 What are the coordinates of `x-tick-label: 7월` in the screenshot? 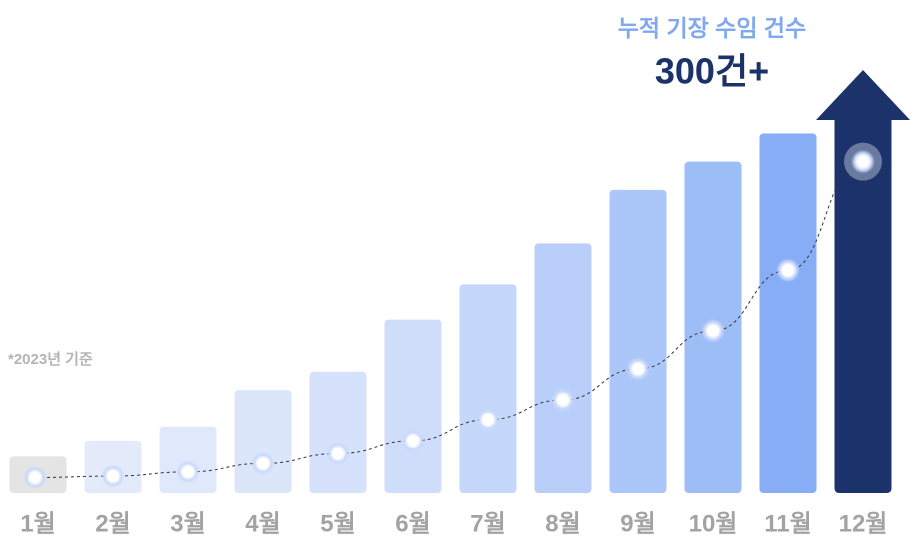 It's located at (487, 523).